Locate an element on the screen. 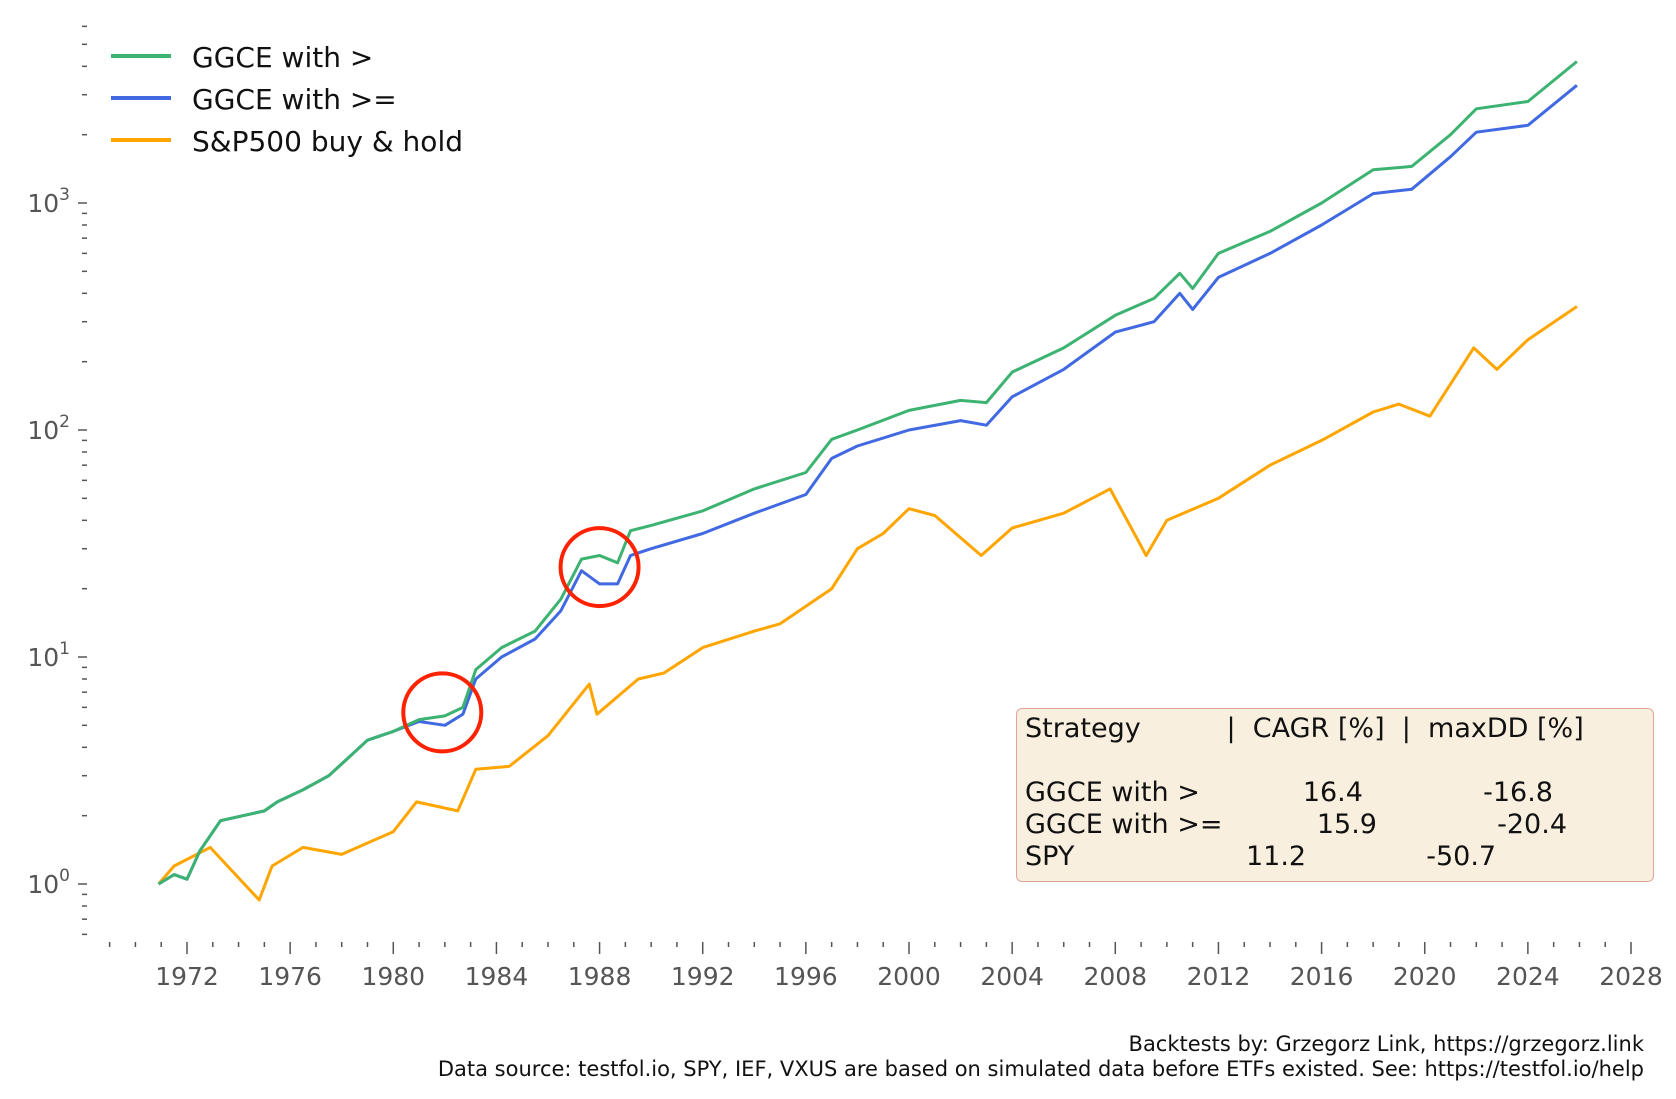 This screenshot has height=1099, width=1676. stats-table-header: Strategy | CAGR [%] | maxDD [%] is located at coordinates (1304, 728).